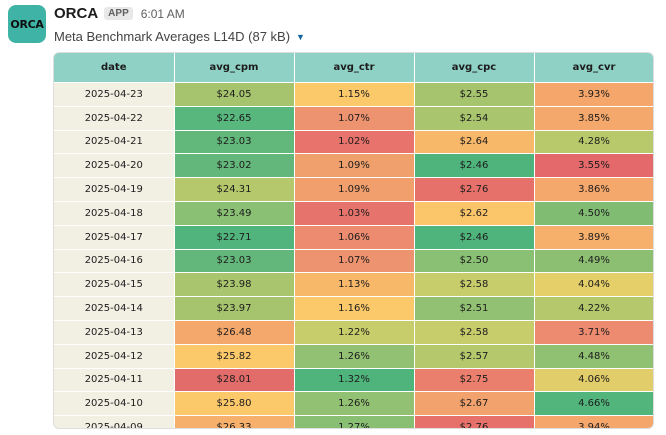  I want to click on cell-avg-ctr: 1.13%, so click(354, 285).